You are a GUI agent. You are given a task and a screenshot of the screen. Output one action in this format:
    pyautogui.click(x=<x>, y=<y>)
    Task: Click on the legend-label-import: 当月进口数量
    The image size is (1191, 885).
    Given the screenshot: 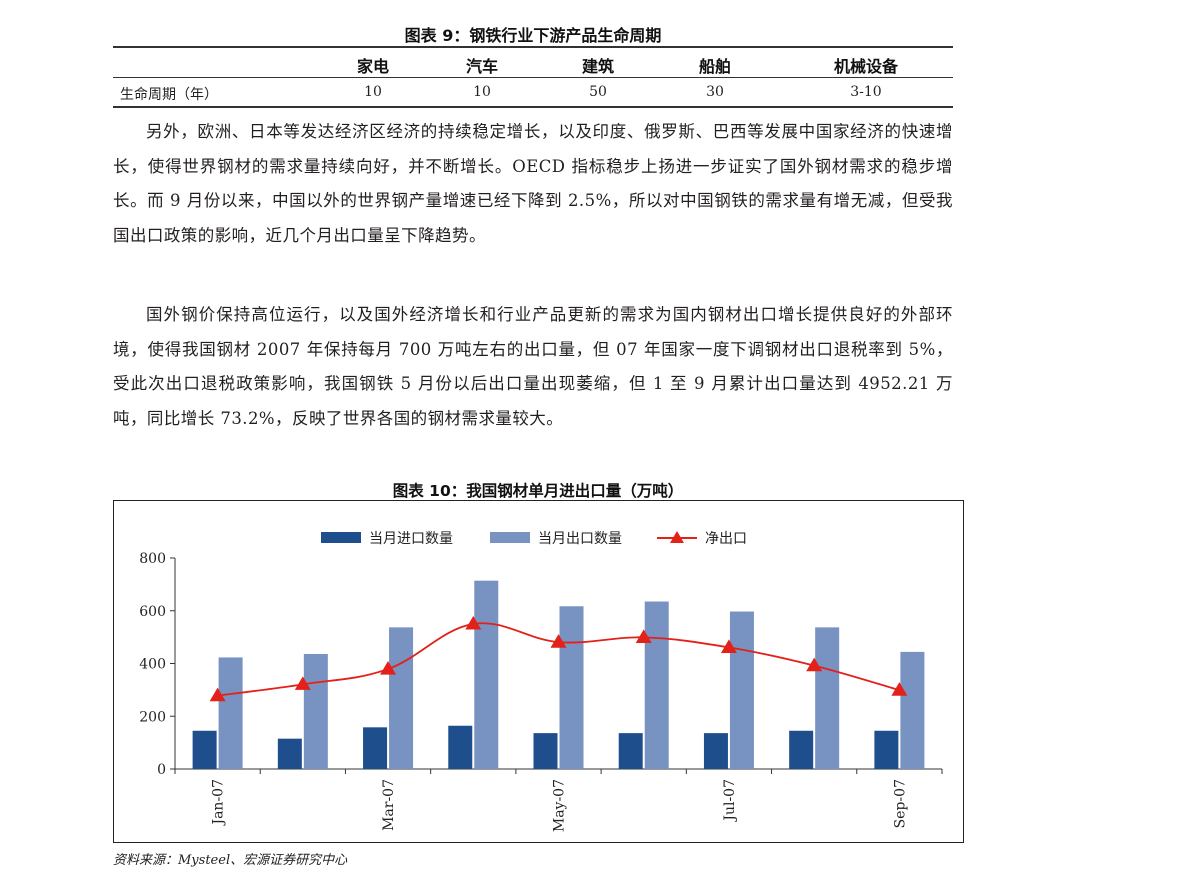 What is the action you would take?
    pyautogui.click(x=411, y=539)
    